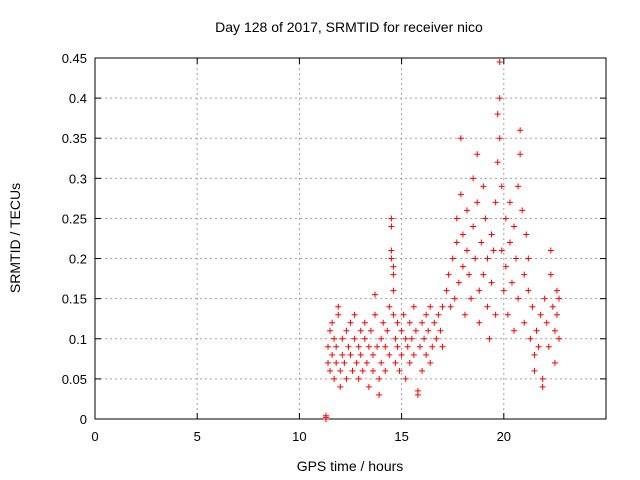  Describe the element at coordinates (15, 238) in the screenshot. I see `y-axis-label: SRMTID / TECUs` at that location.